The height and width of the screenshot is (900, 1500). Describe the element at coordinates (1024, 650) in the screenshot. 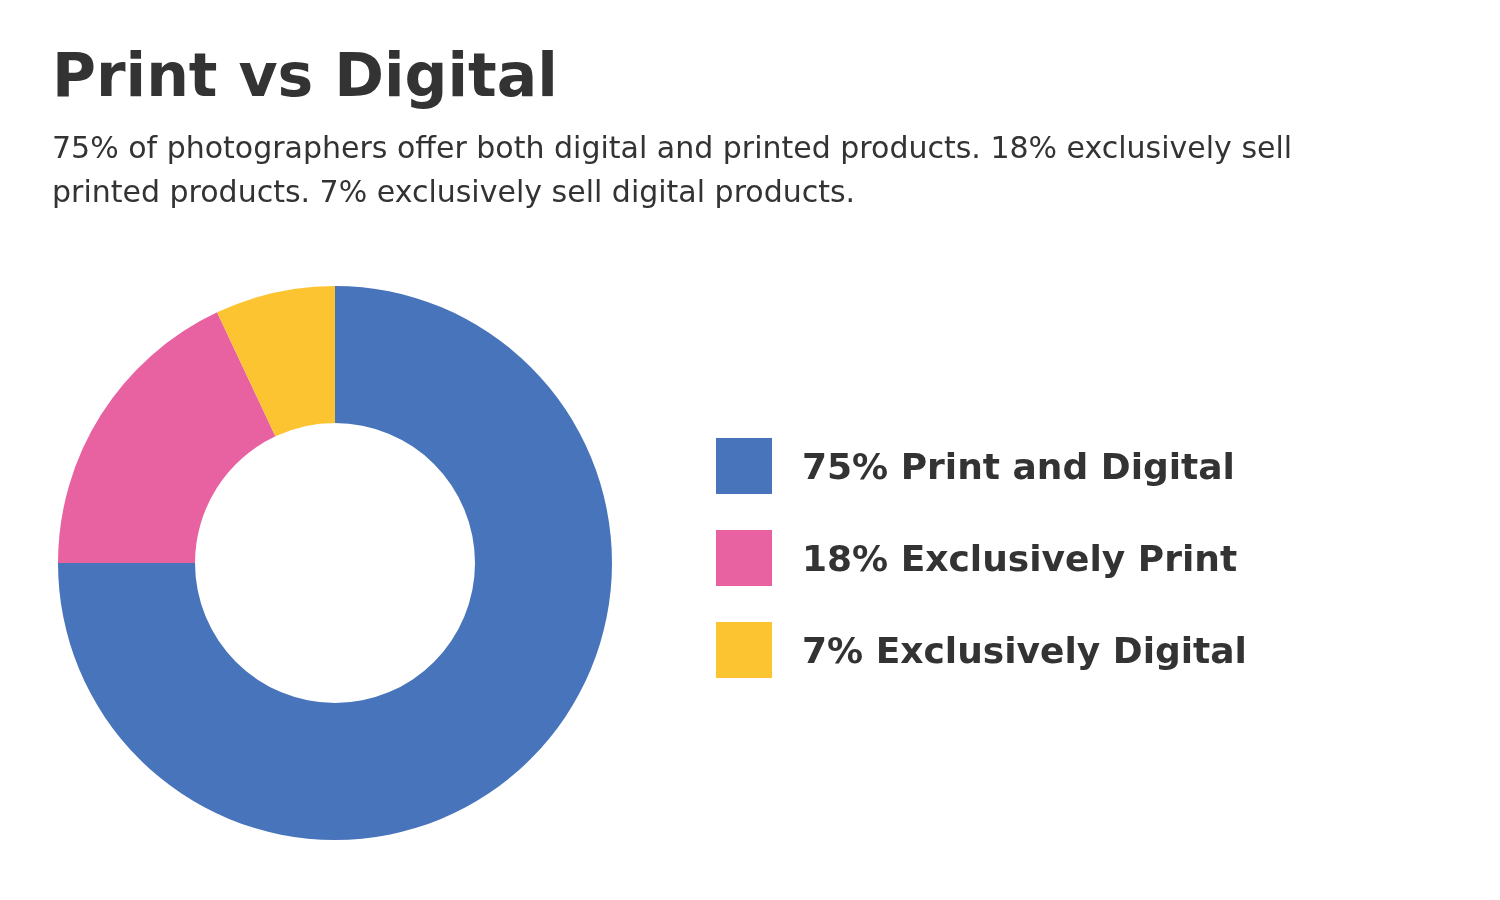

I see `legend-label: 7% Exclusively Digital` at that location.